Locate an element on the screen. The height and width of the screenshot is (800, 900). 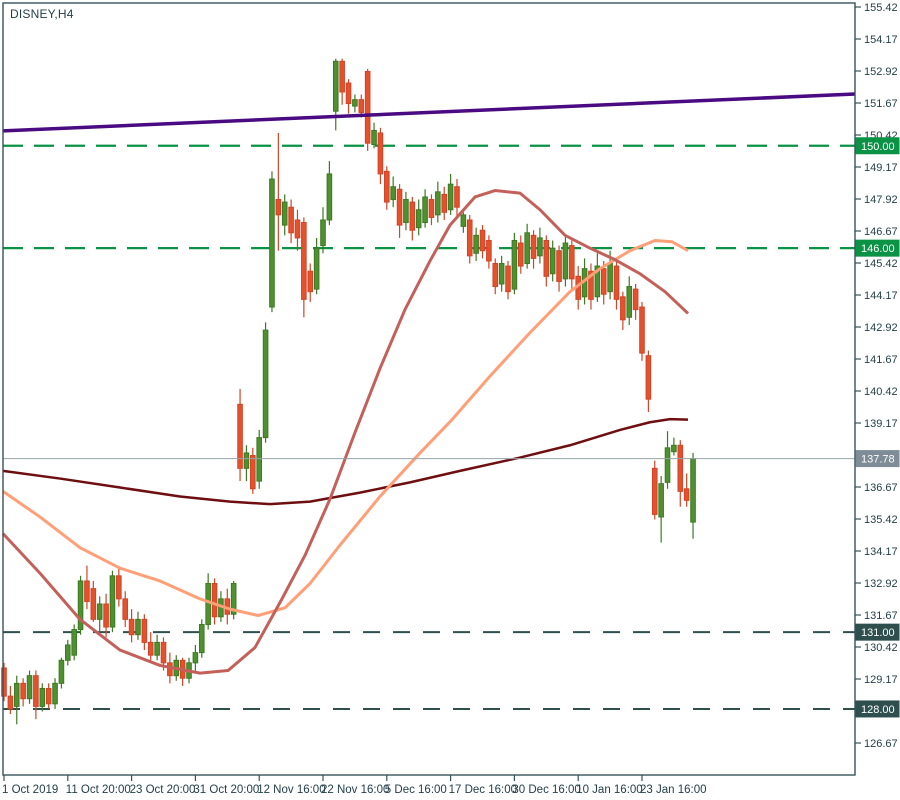
price-badges-layer: 150.00 146.00 131.00 128.00 137.78 is located at coordinates (877, 427).